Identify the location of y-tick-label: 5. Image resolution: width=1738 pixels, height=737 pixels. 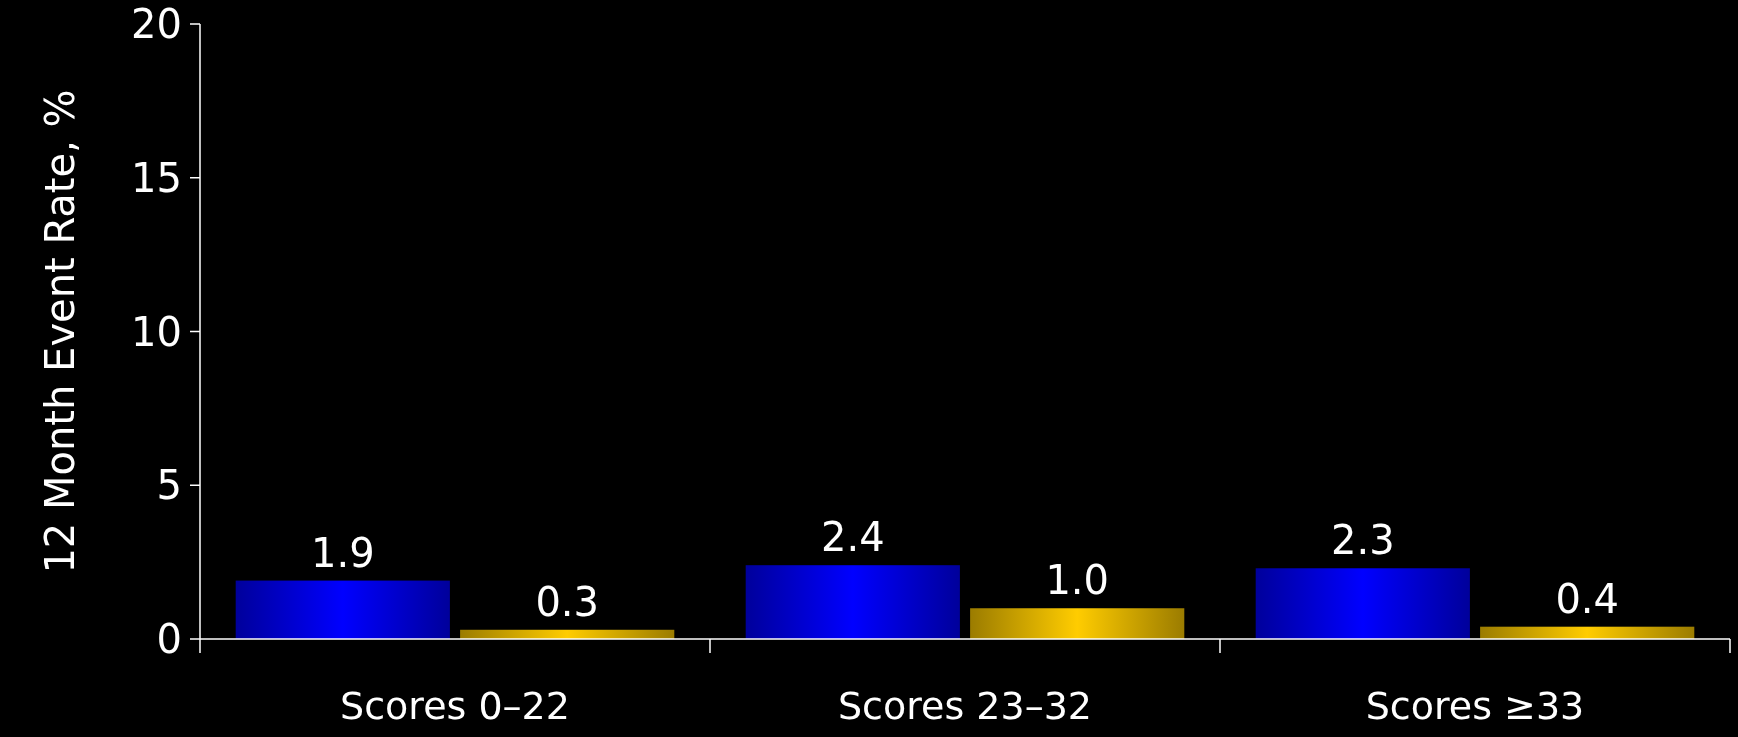
(169, 485).